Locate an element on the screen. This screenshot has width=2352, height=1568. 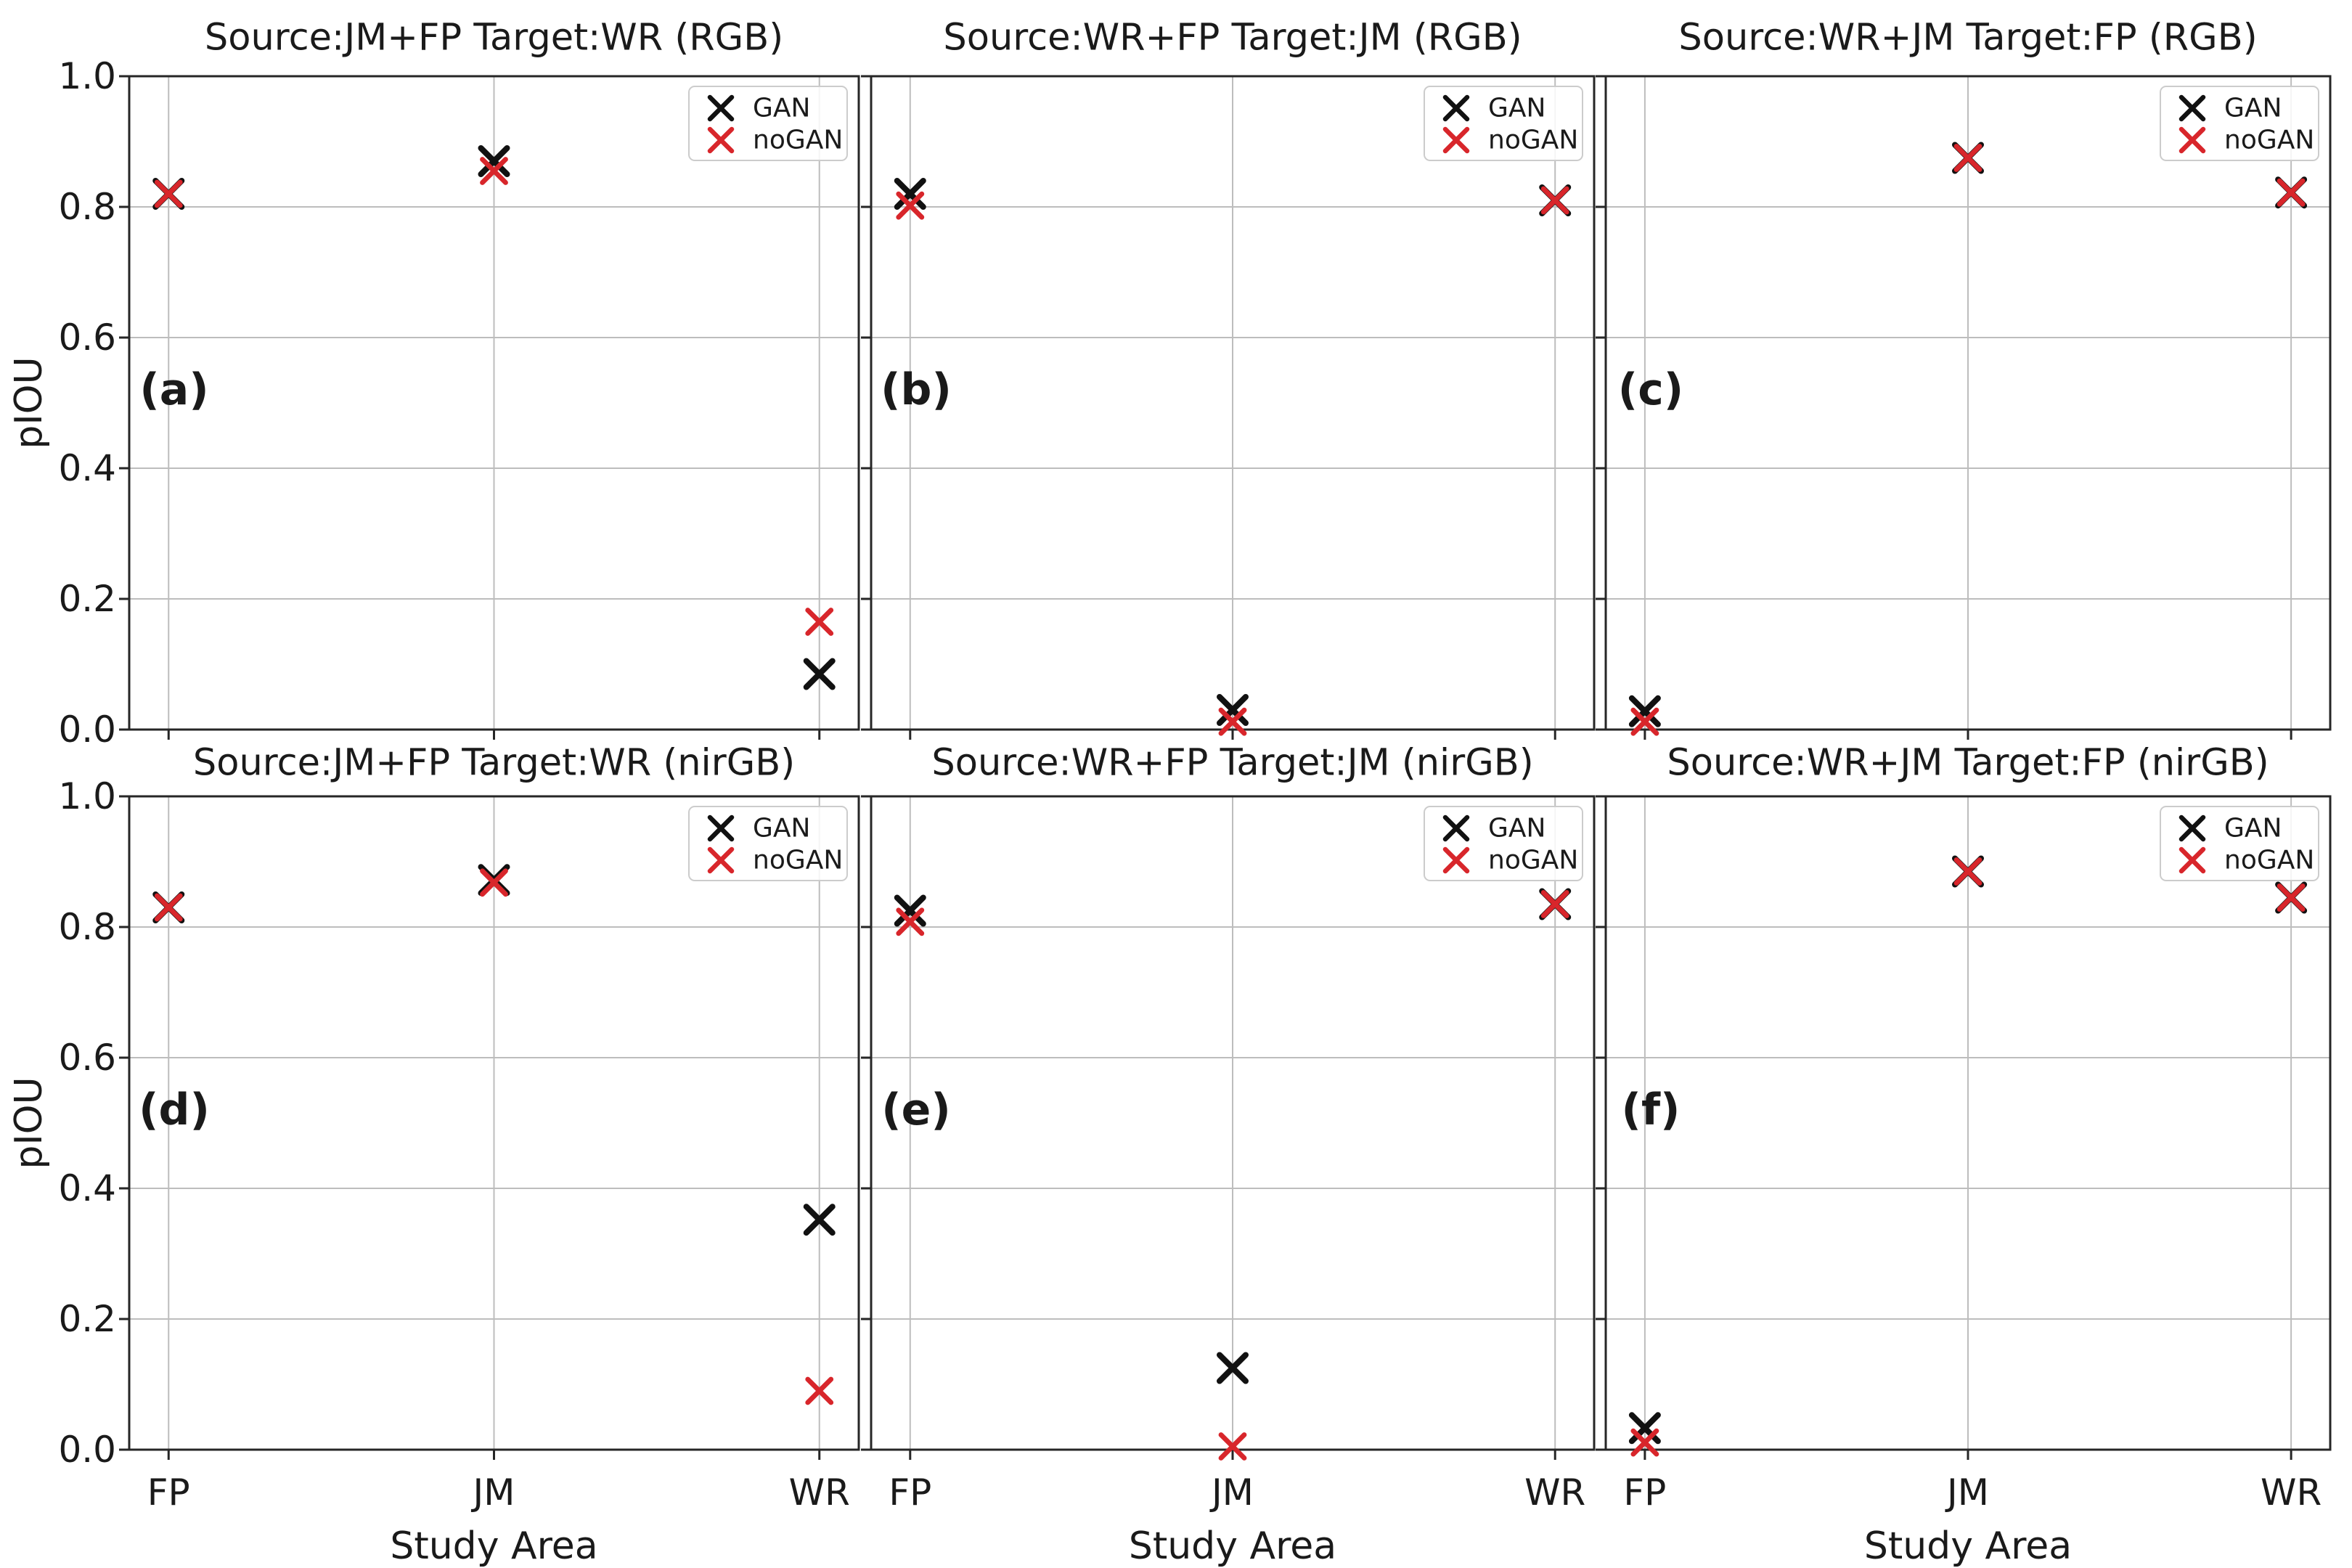
y-tick-label: 0.2 is located at coordinates (87, 599).